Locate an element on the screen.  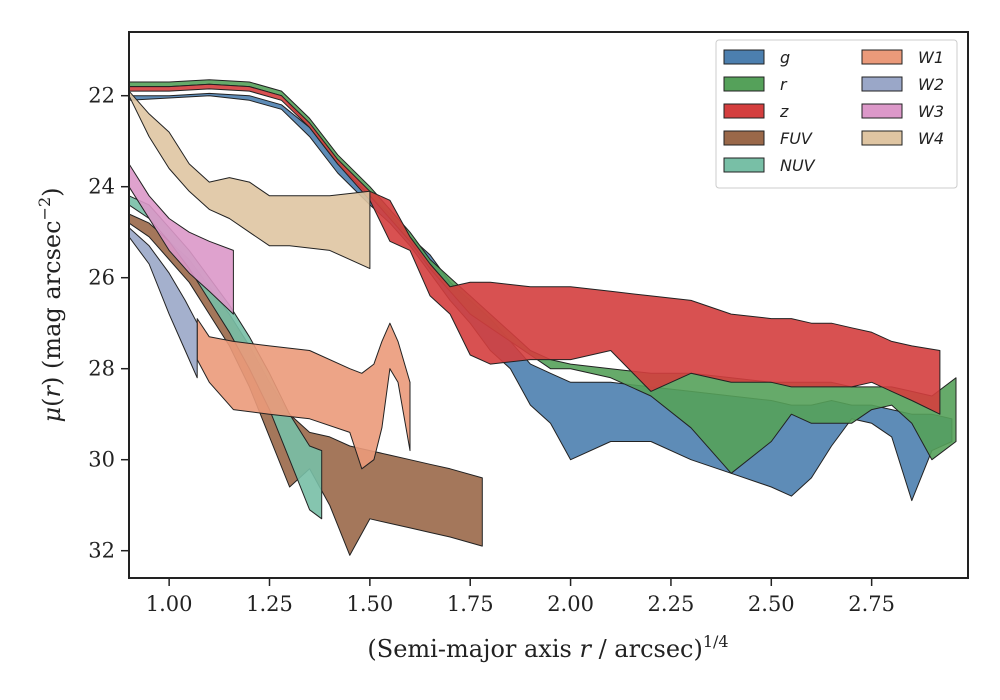
x-axis: 1.00 1.25 1.50 1.75 2.00 2.25 2.50 2.75 is located at coordinates (520, 597).